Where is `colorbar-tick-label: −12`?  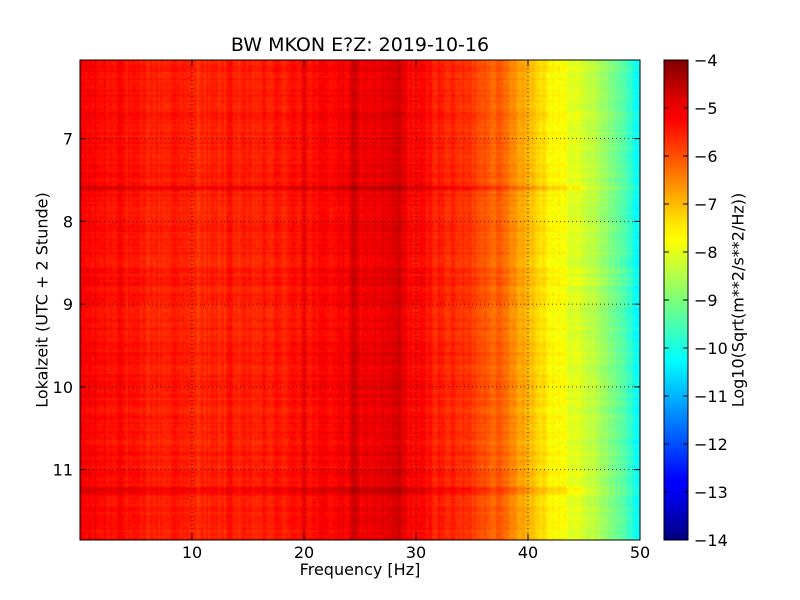
colorbar-tick-label: −12 is located at coordinates (711, 444).